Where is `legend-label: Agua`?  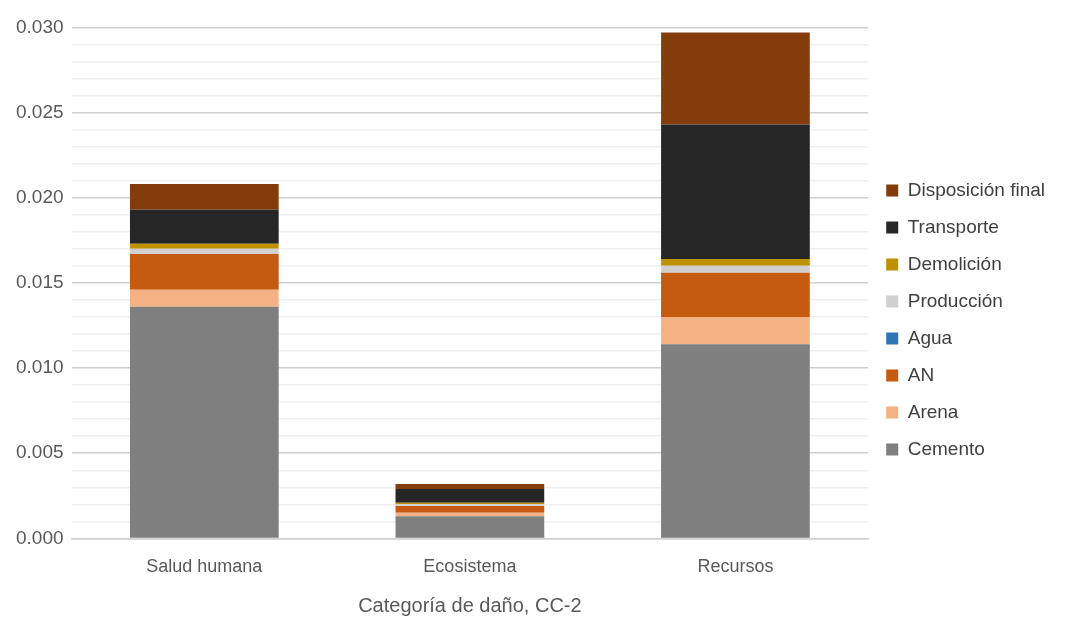
legend-label: Agua is located at coordinates (930, 337).